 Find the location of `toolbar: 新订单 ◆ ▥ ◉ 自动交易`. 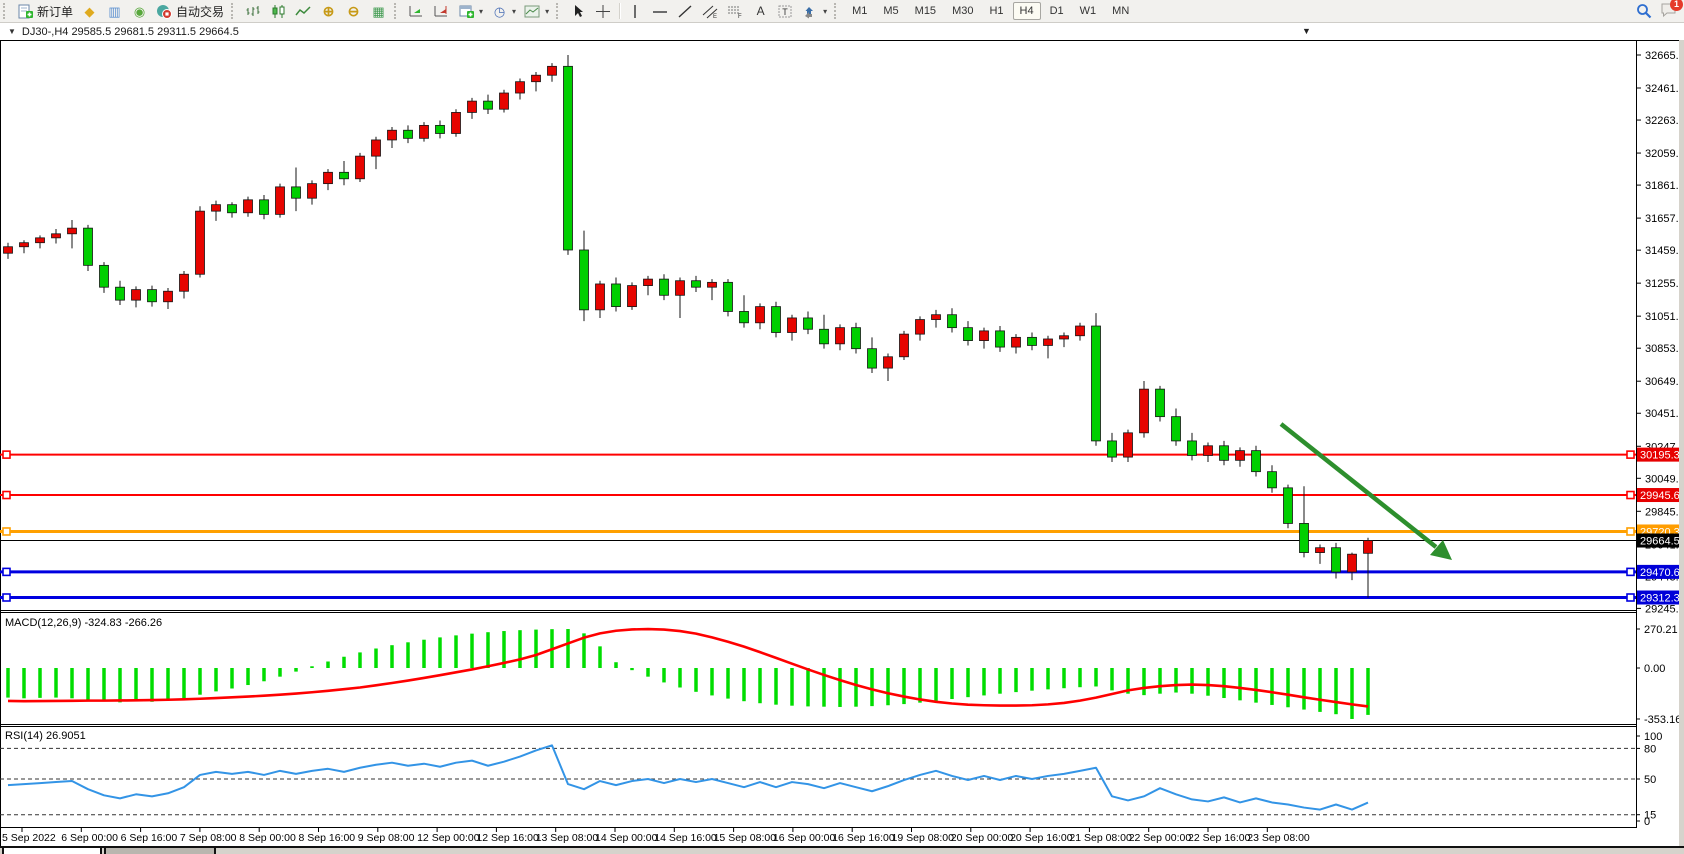

toolbar: 新订单 ◆ ▥ ◉ 自动交易 is located at coordinates (842, 11).